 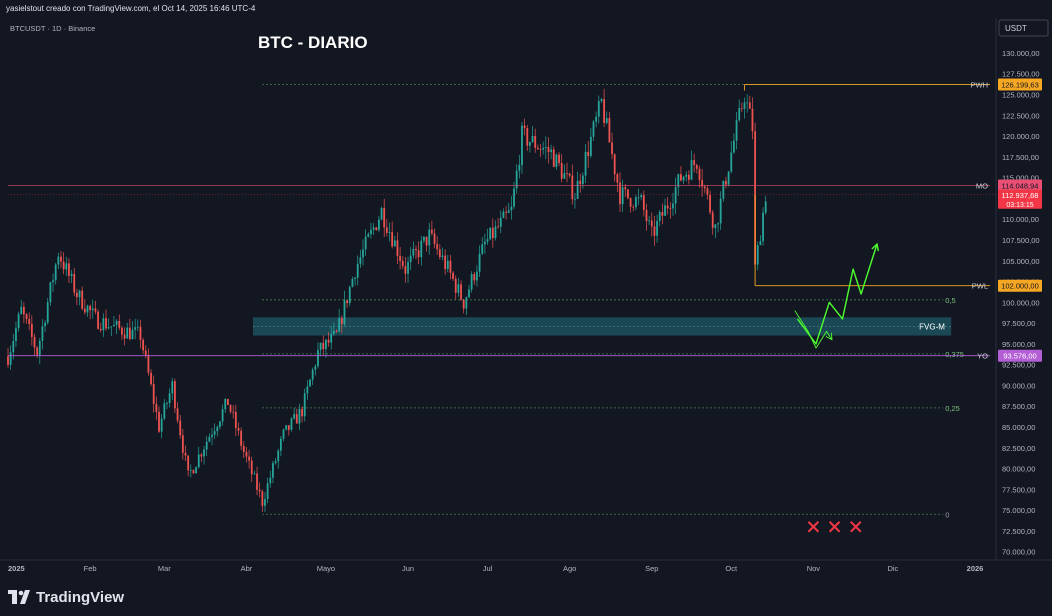 I want to click on price-tick-label: 70.000,00, so click(x=1018, y=552).